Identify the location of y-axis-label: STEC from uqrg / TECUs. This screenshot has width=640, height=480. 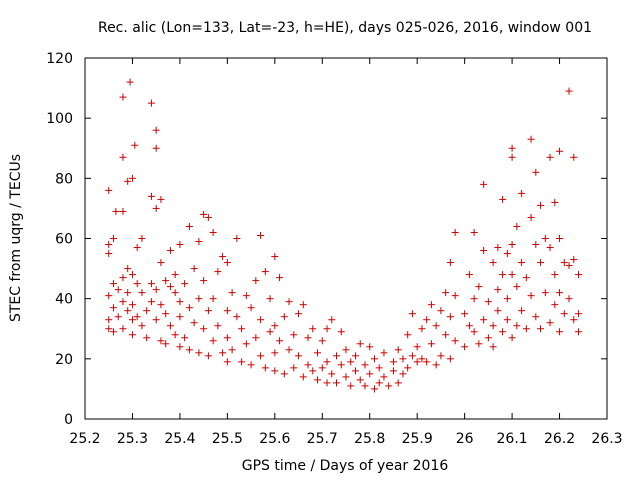
(16, 238).